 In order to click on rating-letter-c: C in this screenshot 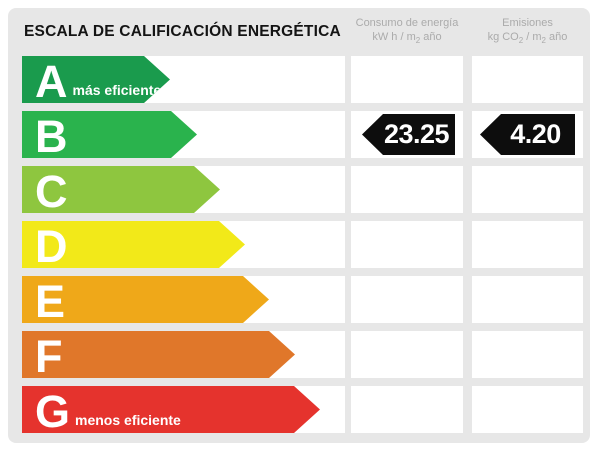, I will do `click(51, 191)`.